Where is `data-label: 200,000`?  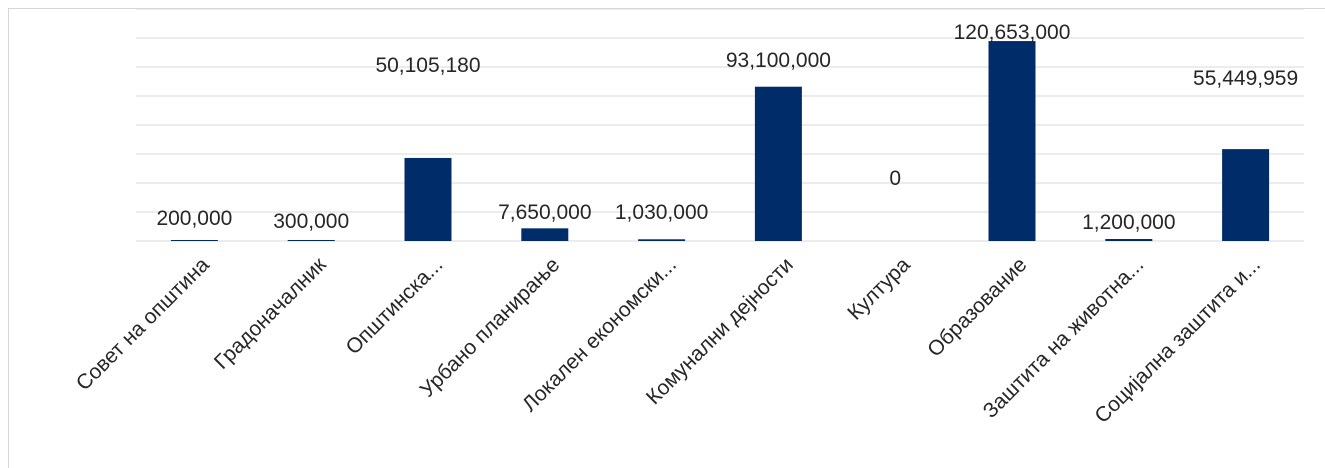
data-label: 200,000 is located at coordinates (194, 218).